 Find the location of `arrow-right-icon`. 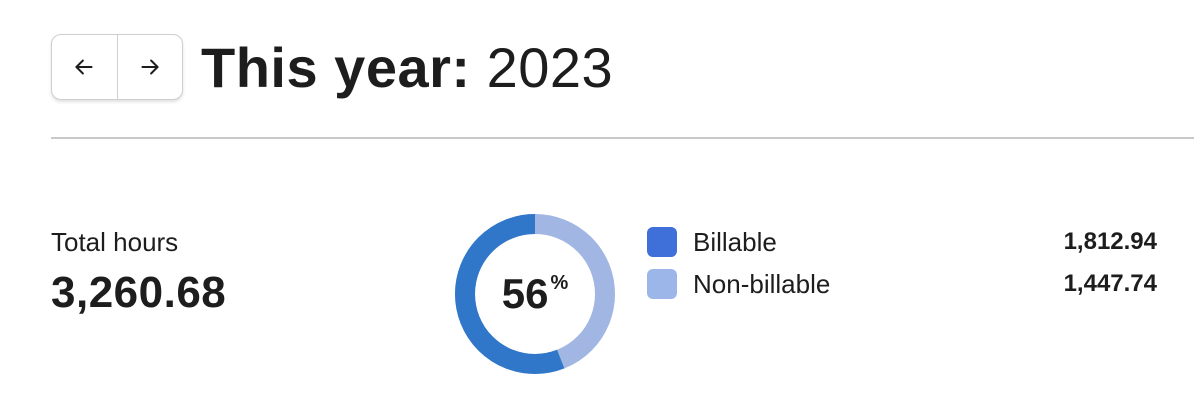

arrow-right-icon is located at coordinates (150, 67).